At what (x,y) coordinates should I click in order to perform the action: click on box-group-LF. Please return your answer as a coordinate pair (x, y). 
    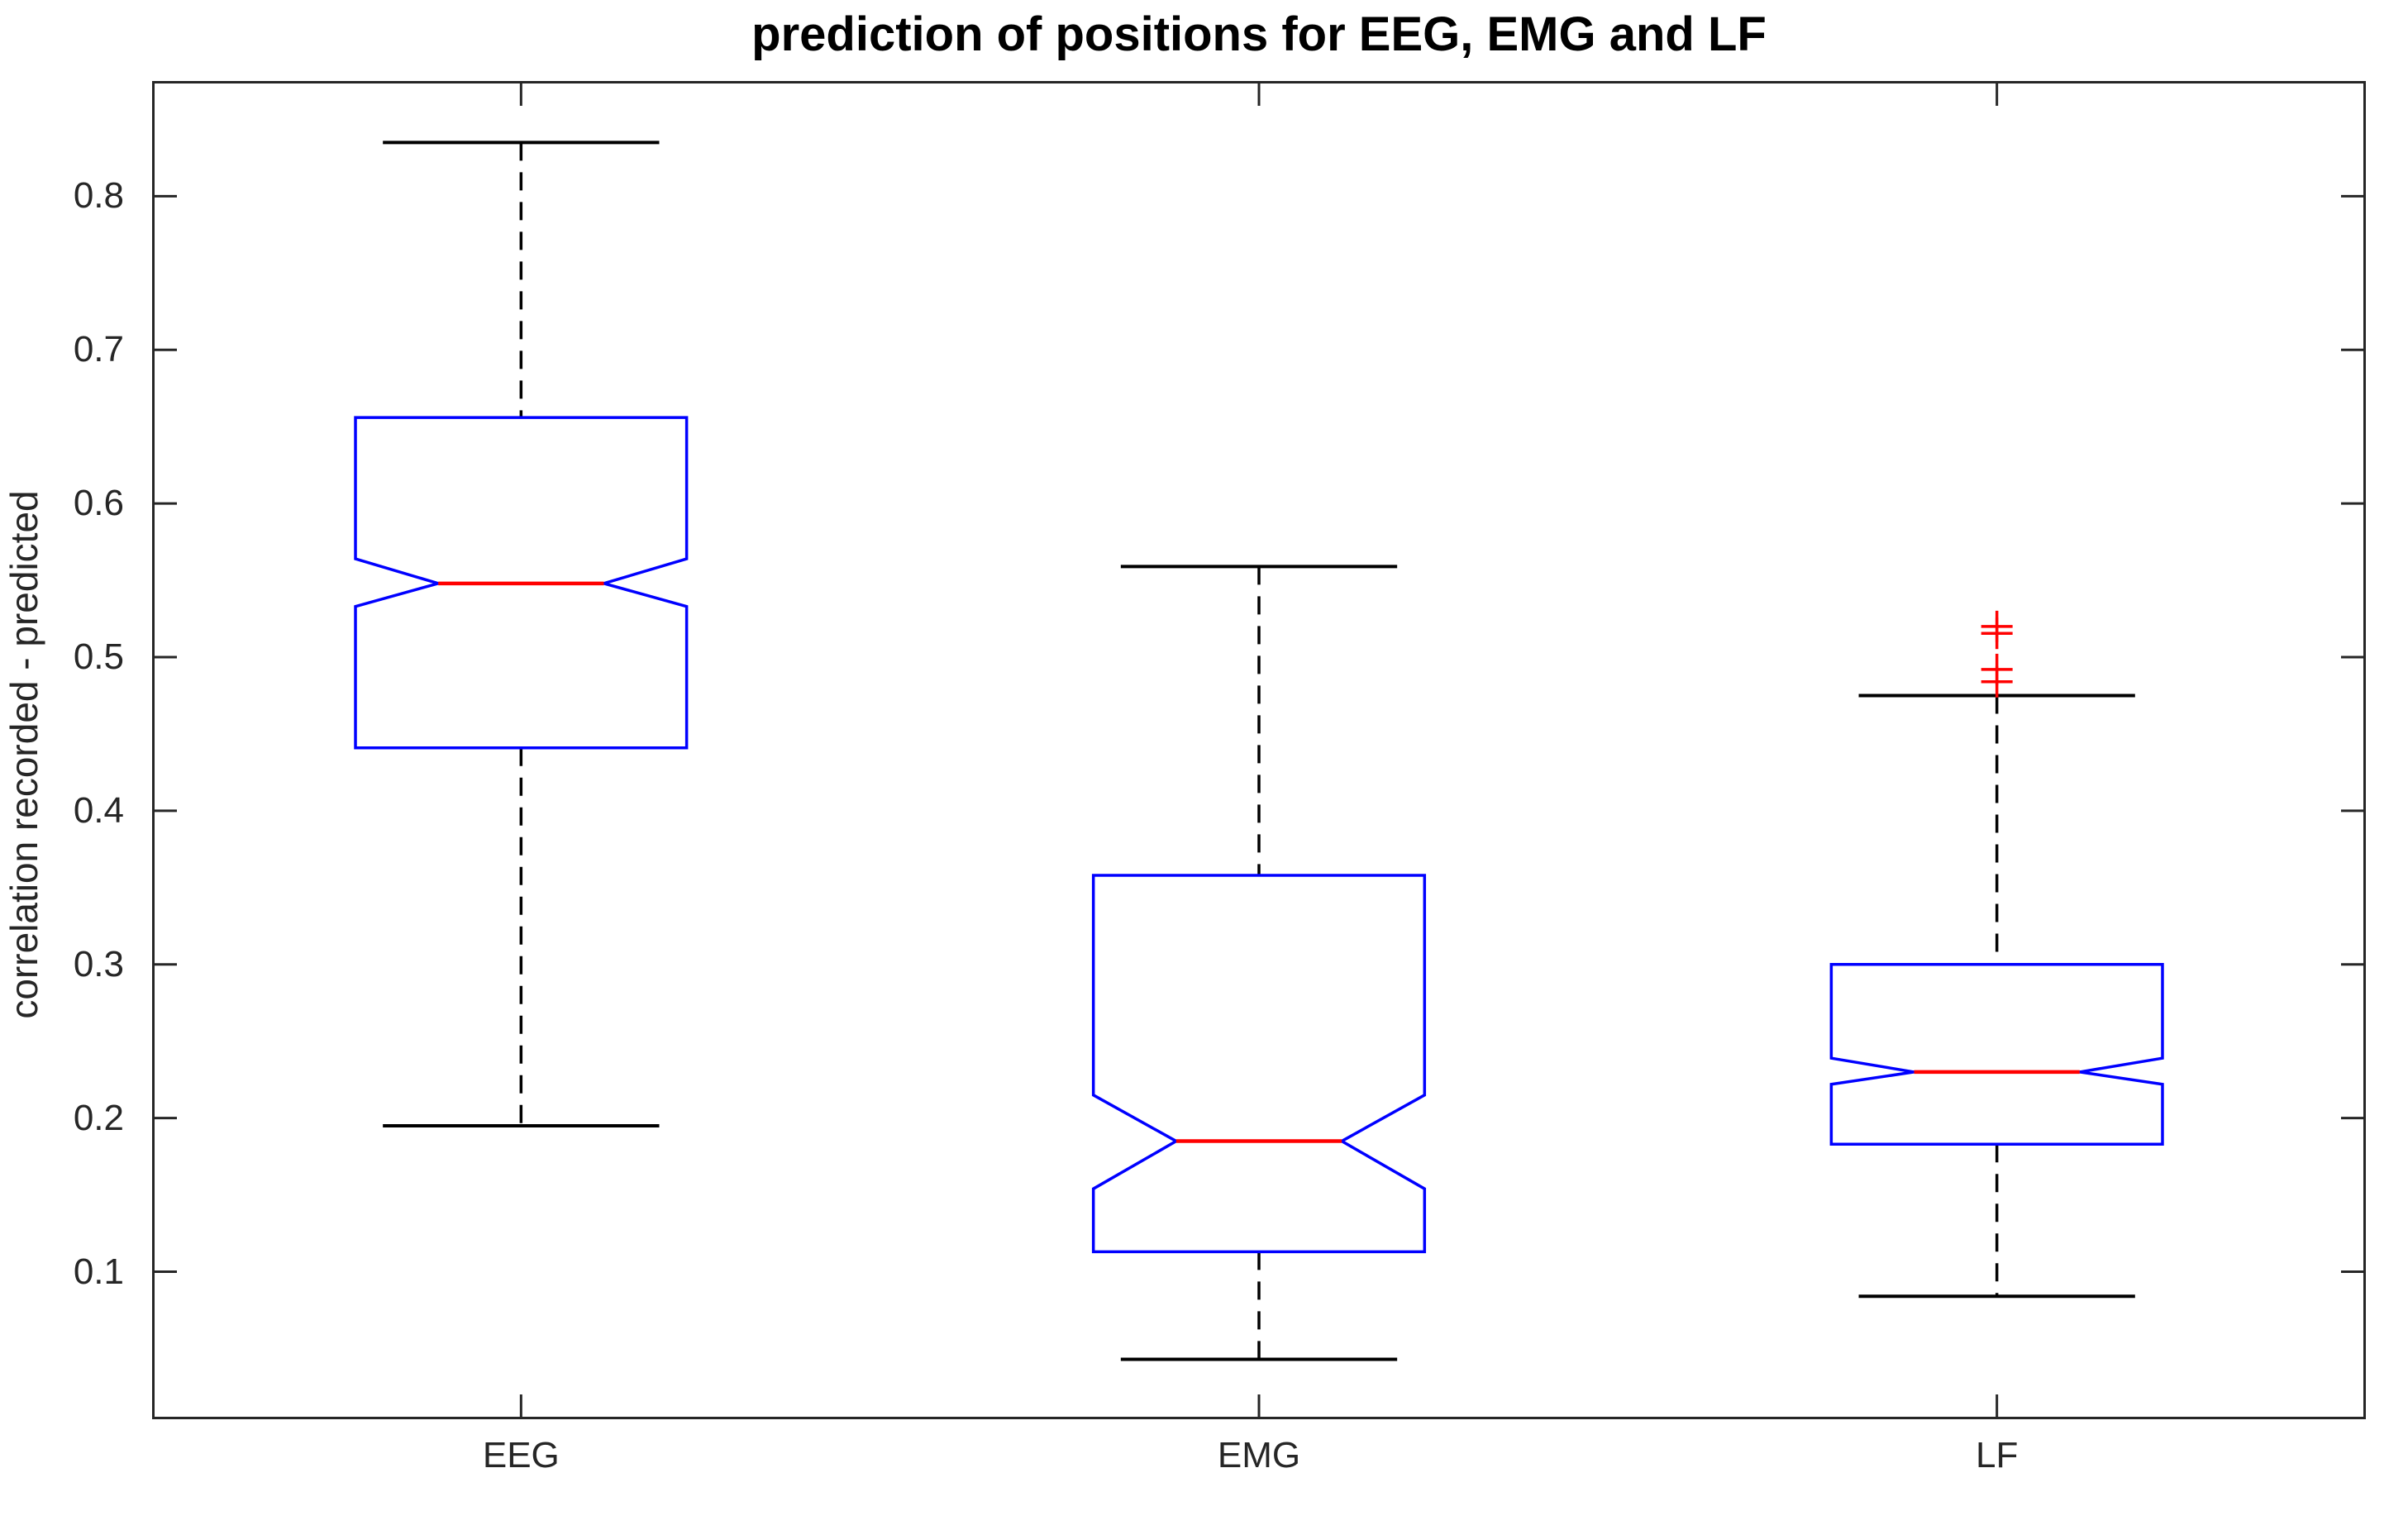
    Looking at the image, I should click on (1996, 954).